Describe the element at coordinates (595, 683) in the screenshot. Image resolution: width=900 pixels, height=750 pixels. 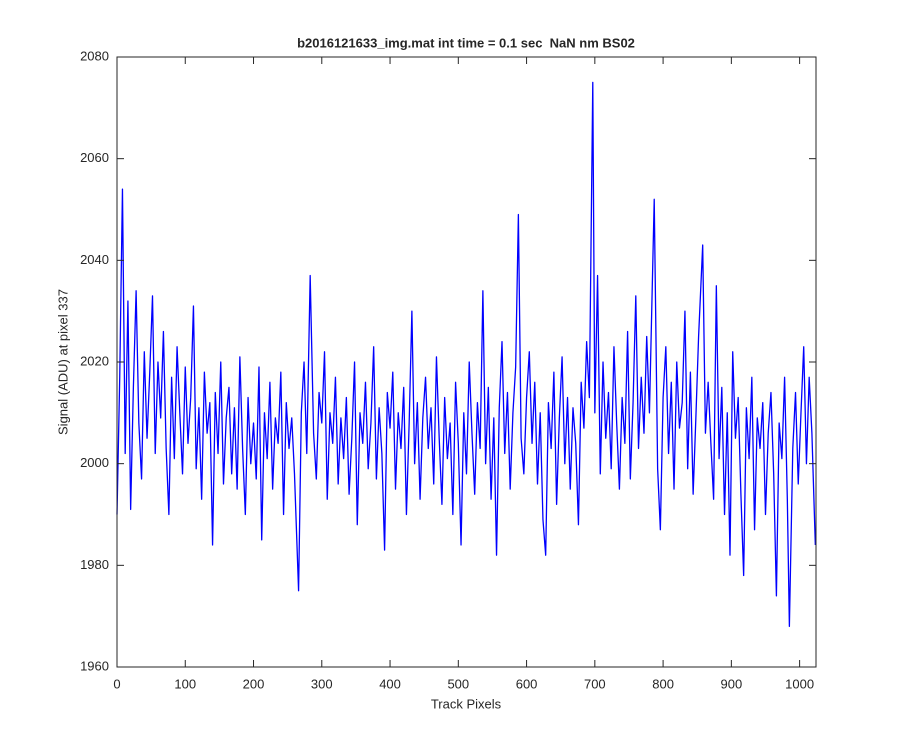
I see `x-tick-label: 700` at that location.